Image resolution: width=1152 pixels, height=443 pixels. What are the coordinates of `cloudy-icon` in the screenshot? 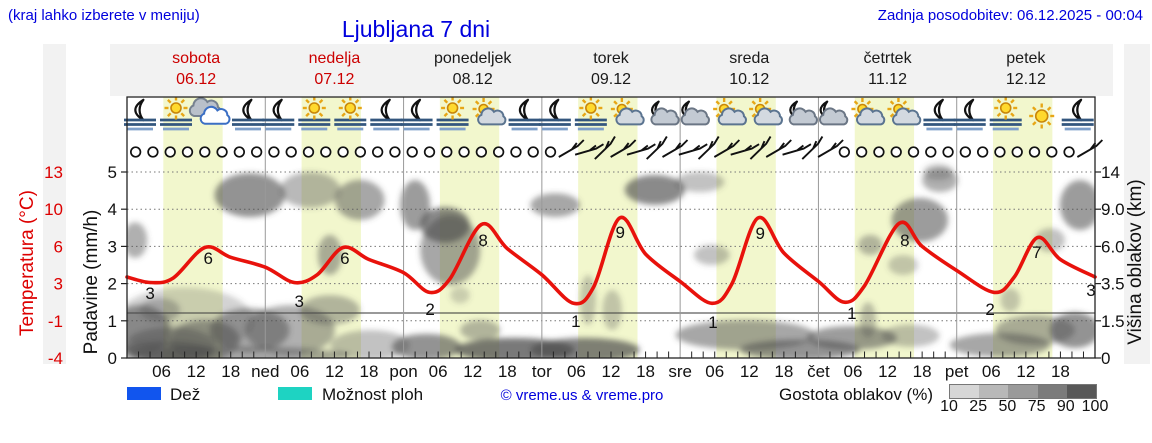 It's located at (209, 111).